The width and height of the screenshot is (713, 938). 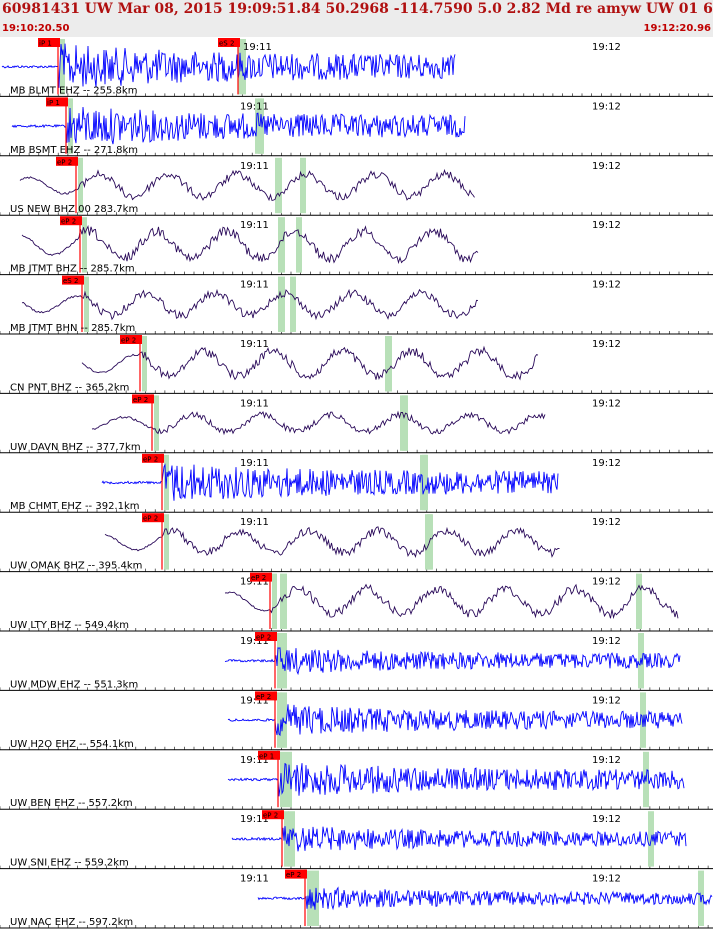 I want to click on trace-row: 19:11 19:12 eP 2 UW NAC EHZ -- 597.2km, so click(x=356, y=899).